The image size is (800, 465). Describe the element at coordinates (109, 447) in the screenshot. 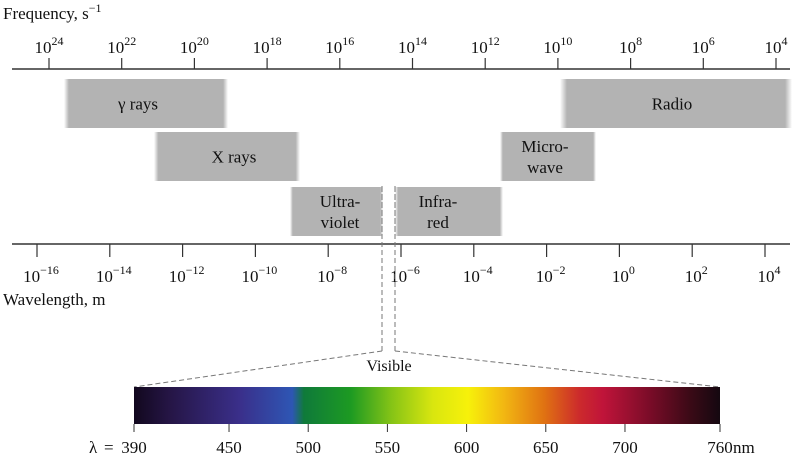

I see `lambda-equals: =` at that location.